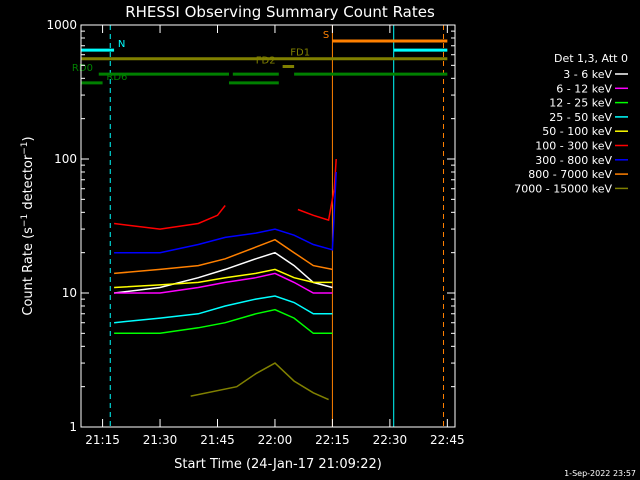 This screenshot has width=640, height=480. I want to click on x-tick-label-5: 22:30, so click(390, 440).